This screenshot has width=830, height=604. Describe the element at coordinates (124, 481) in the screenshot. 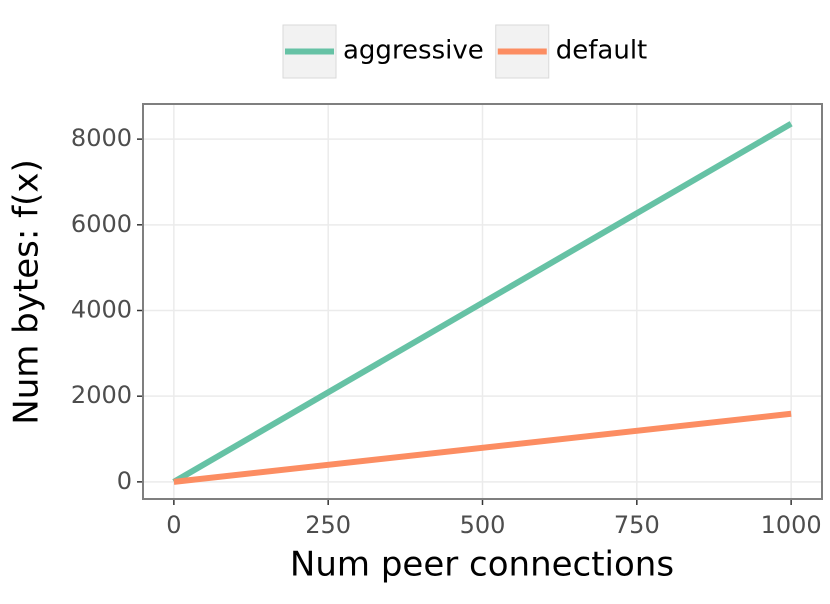

I see `y-tick-label: 0` at that location.